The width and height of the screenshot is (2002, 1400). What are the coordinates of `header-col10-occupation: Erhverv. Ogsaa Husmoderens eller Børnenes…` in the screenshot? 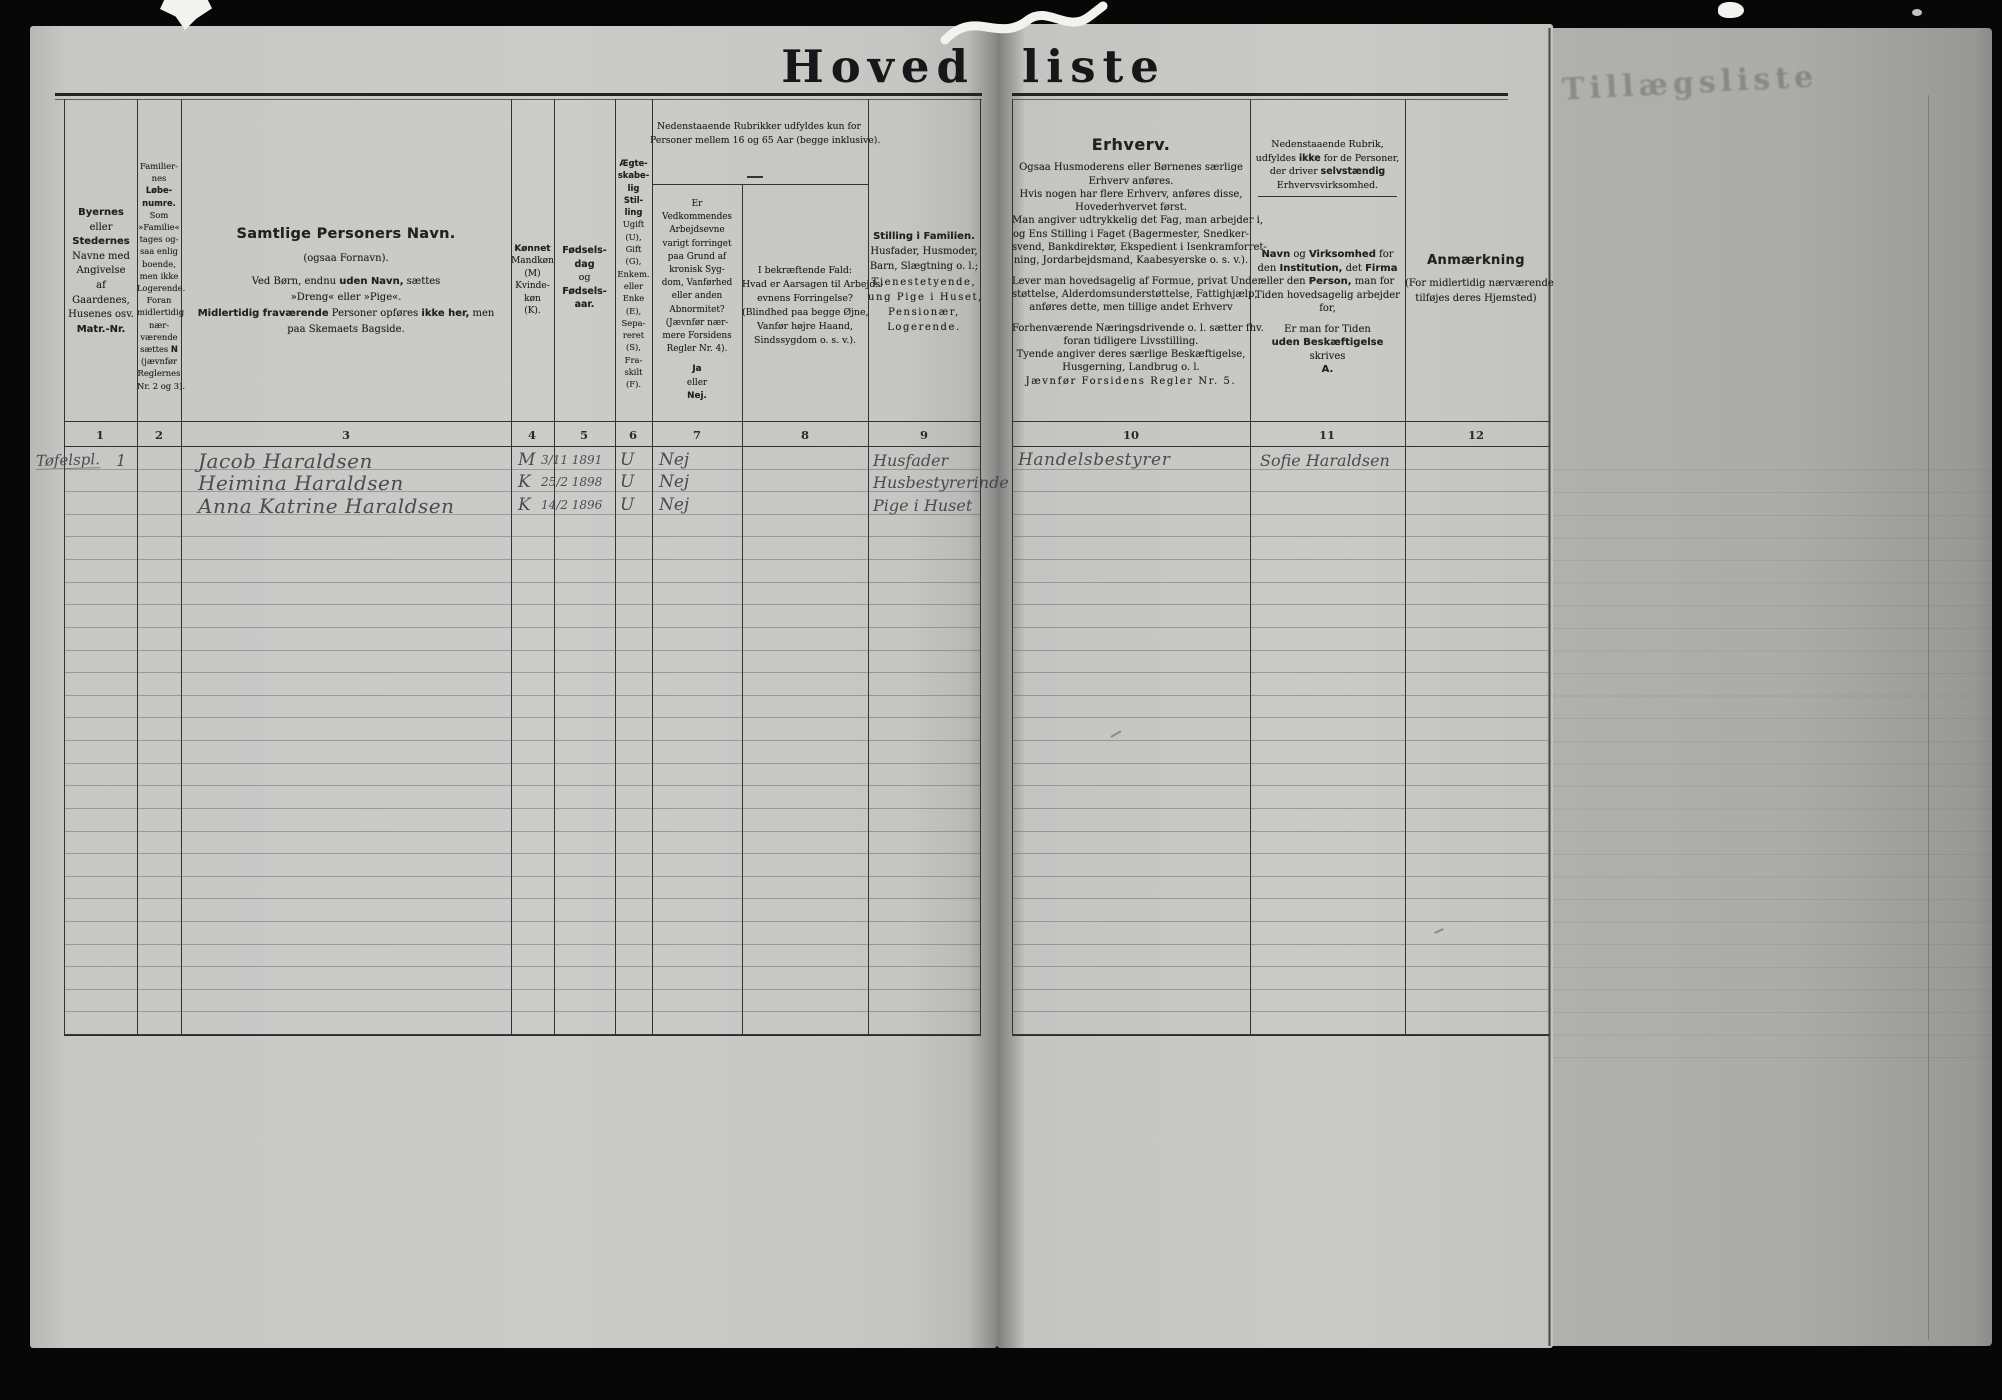 It's located at (1139, 261).